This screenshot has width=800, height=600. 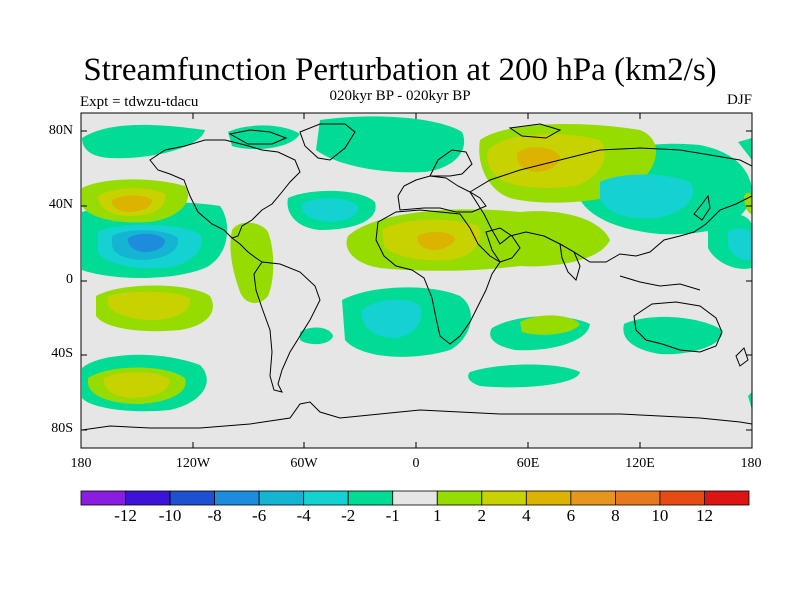 What do you see at coordinates (482, 515) in the screenshot?
I see `colorbar-label: 2` at bounding box center [482, 515].